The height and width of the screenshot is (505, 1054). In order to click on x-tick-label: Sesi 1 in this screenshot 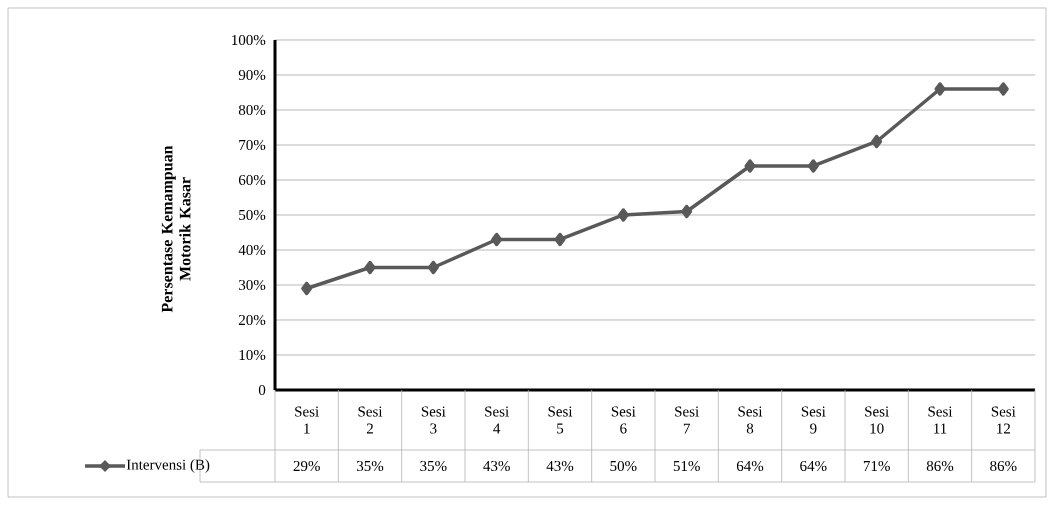, I will do `click(307, 420)`.